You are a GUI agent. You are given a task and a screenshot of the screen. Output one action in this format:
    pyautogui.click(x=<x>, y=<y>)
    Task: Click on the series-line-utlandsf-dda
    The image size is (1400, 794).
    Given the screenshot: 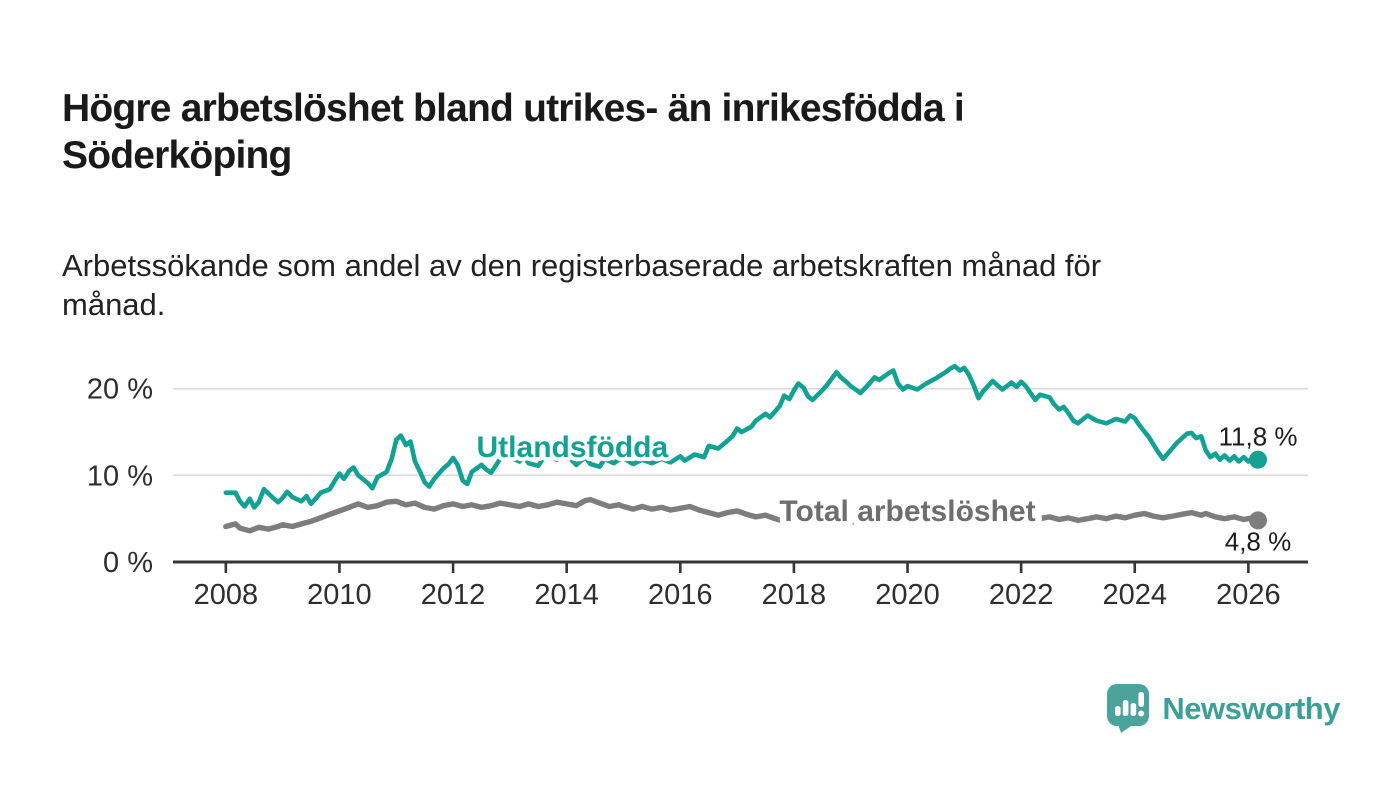 What is the action you would take?
    pyautogui.click(x=742, y=436)
    